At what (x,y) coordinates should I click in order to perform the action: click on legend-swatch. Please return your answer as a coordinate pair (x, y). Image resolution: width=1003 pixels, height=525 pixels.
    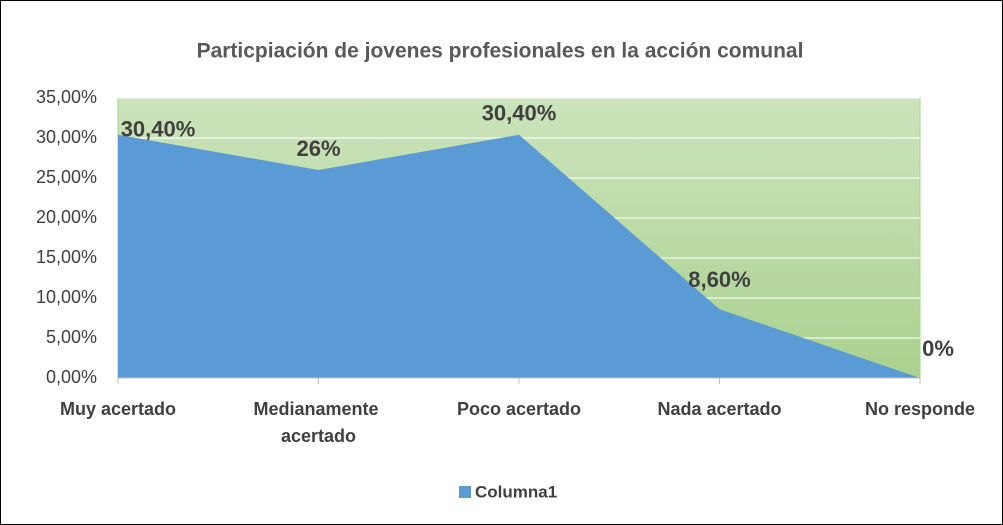
    Looking at the image, I should click on (465, 492).